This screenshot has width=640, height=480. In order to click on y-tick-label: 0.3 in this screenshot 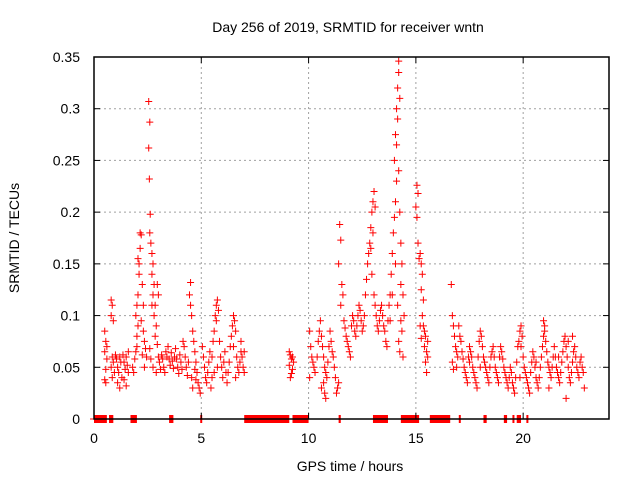, I will do `click(71, 109)`.